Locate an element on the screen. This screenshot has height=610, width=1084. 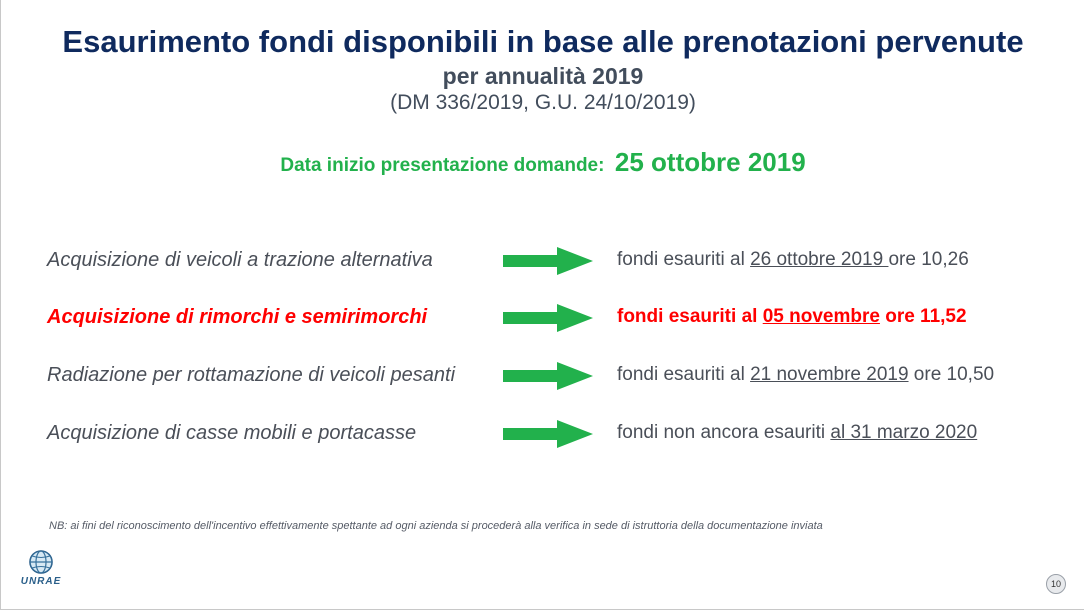
slide-subtitle: per annualità 2019 is located at coordinates (543, 76).